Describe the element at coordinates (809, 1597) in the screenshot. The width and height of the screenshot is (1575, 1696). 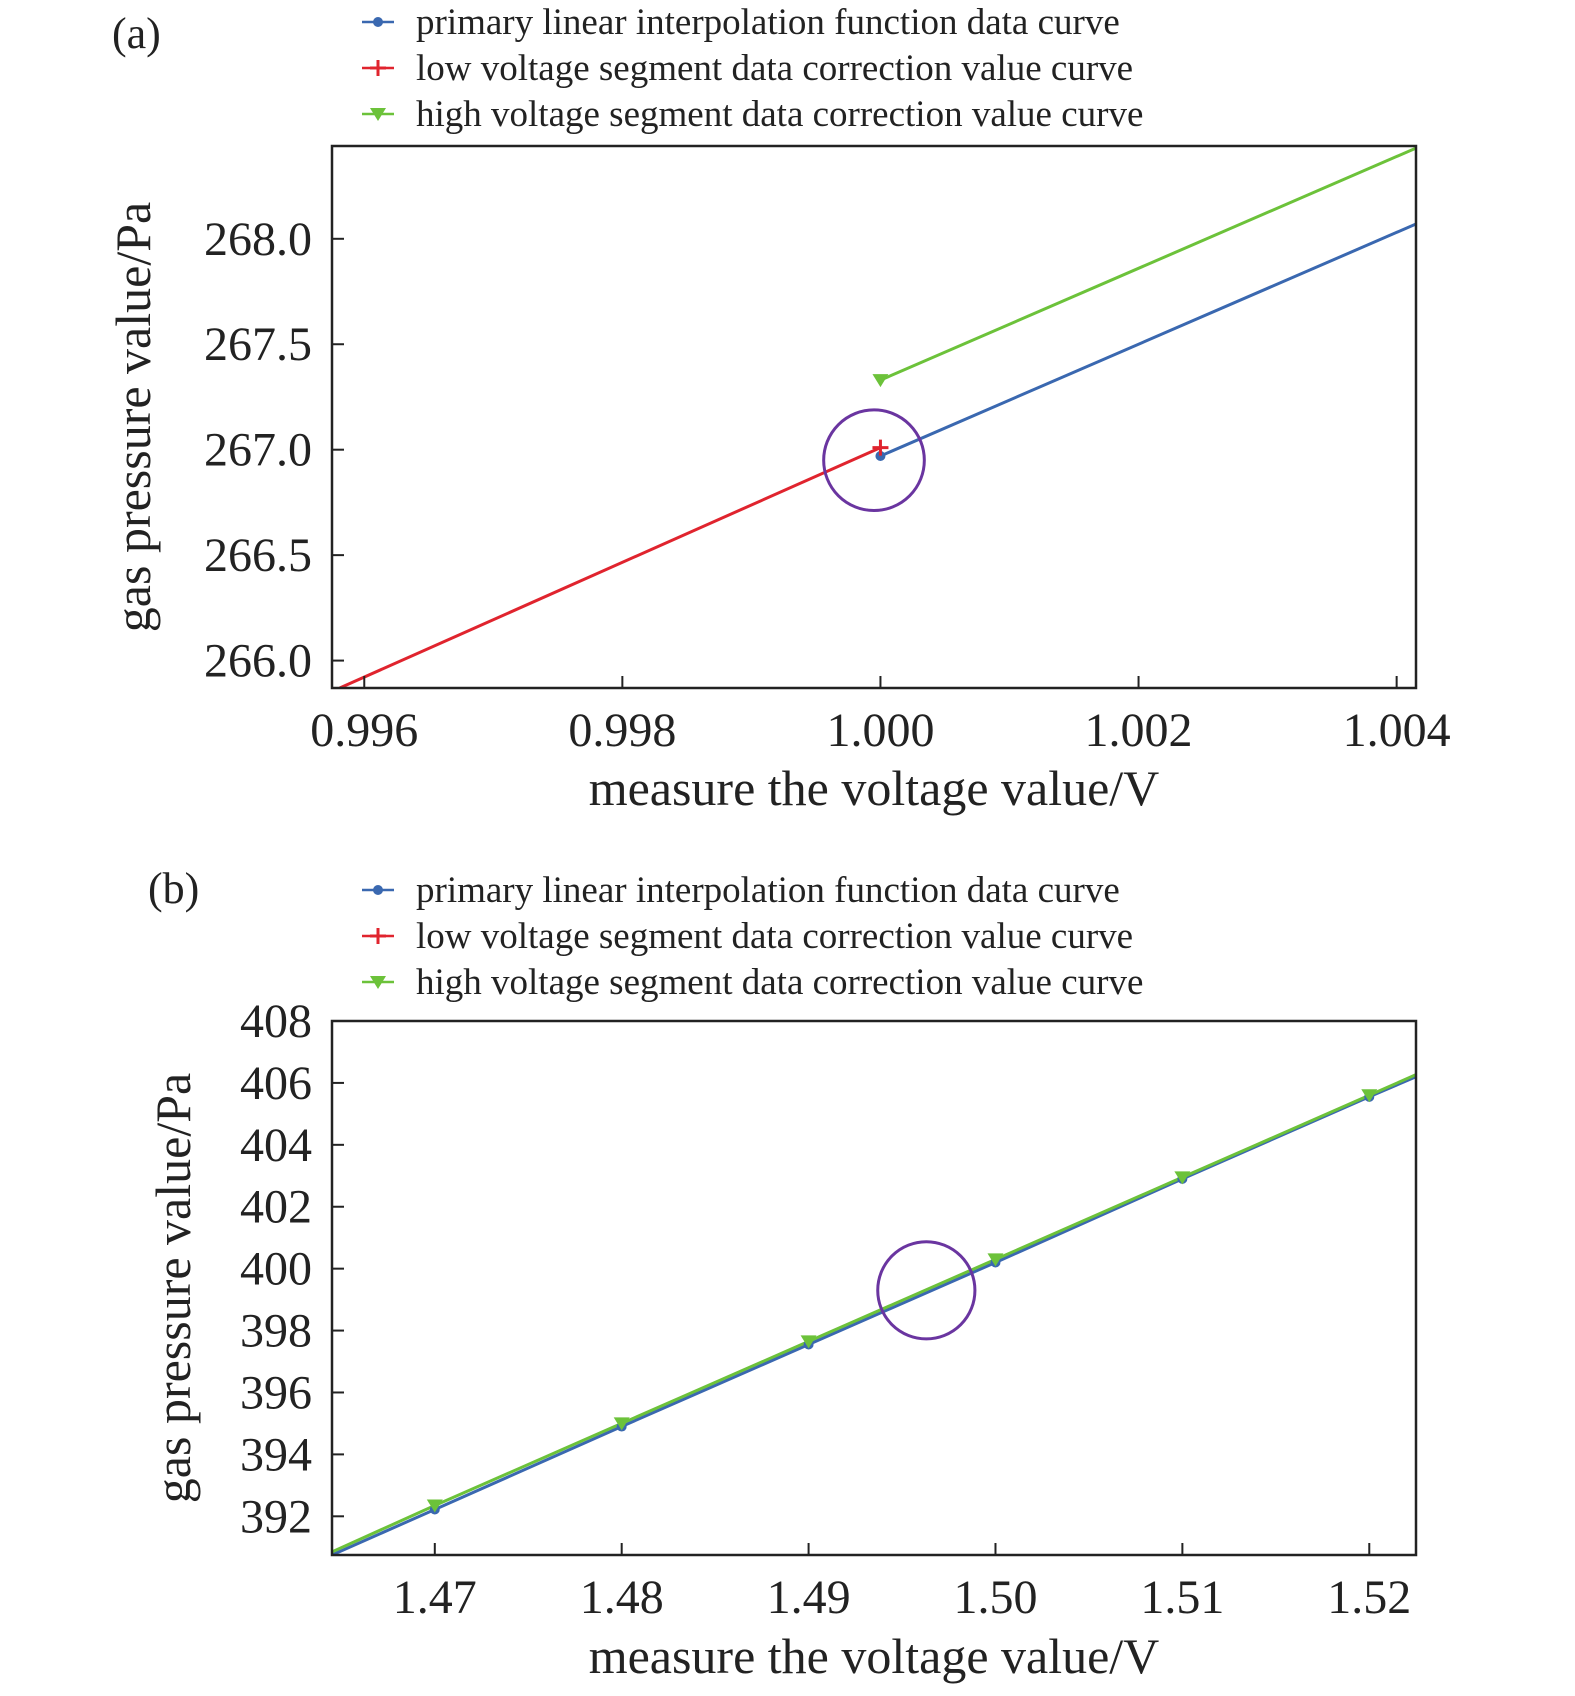
I see `x-tick-label: 1.49` at that location.